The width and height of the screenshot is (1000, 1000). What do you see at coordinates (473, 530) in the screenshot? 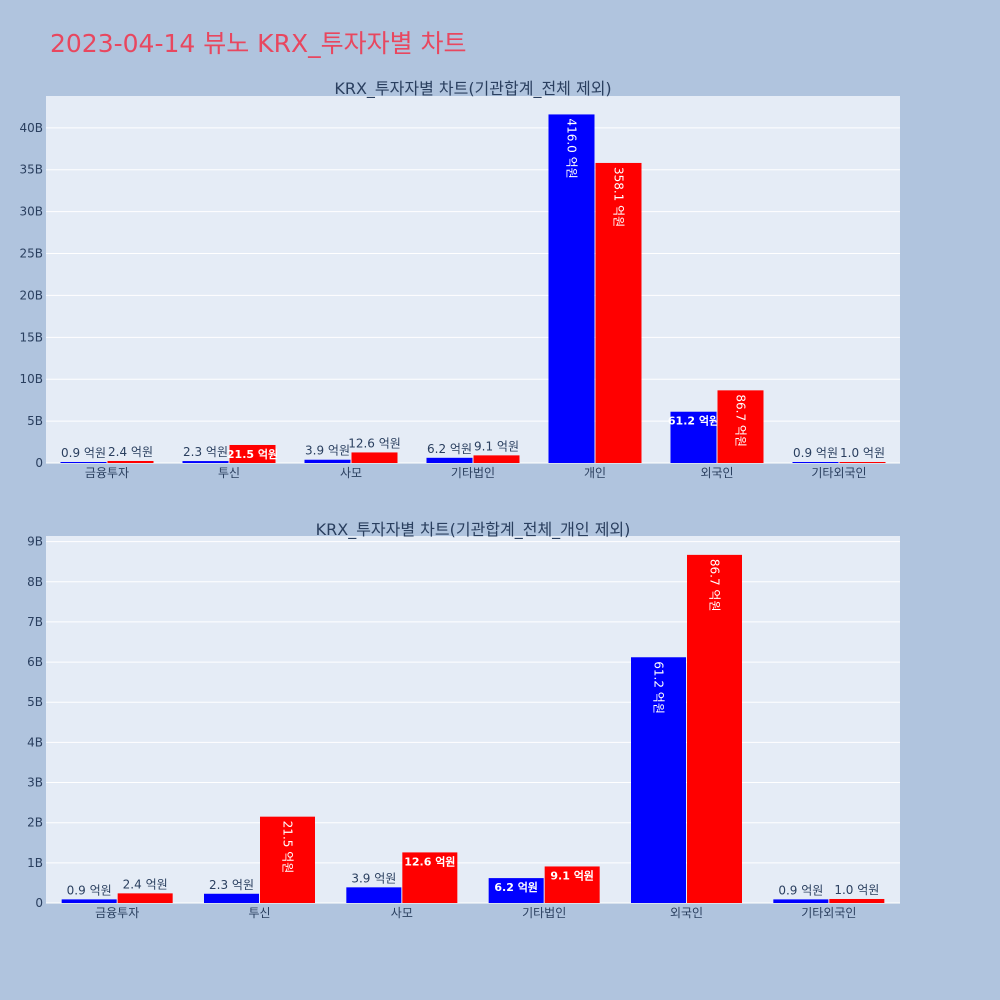
I see `chart-title: KRX_투자자별 차트(기관합계_전체_개인 제외)` at bounding box center [473, 530].